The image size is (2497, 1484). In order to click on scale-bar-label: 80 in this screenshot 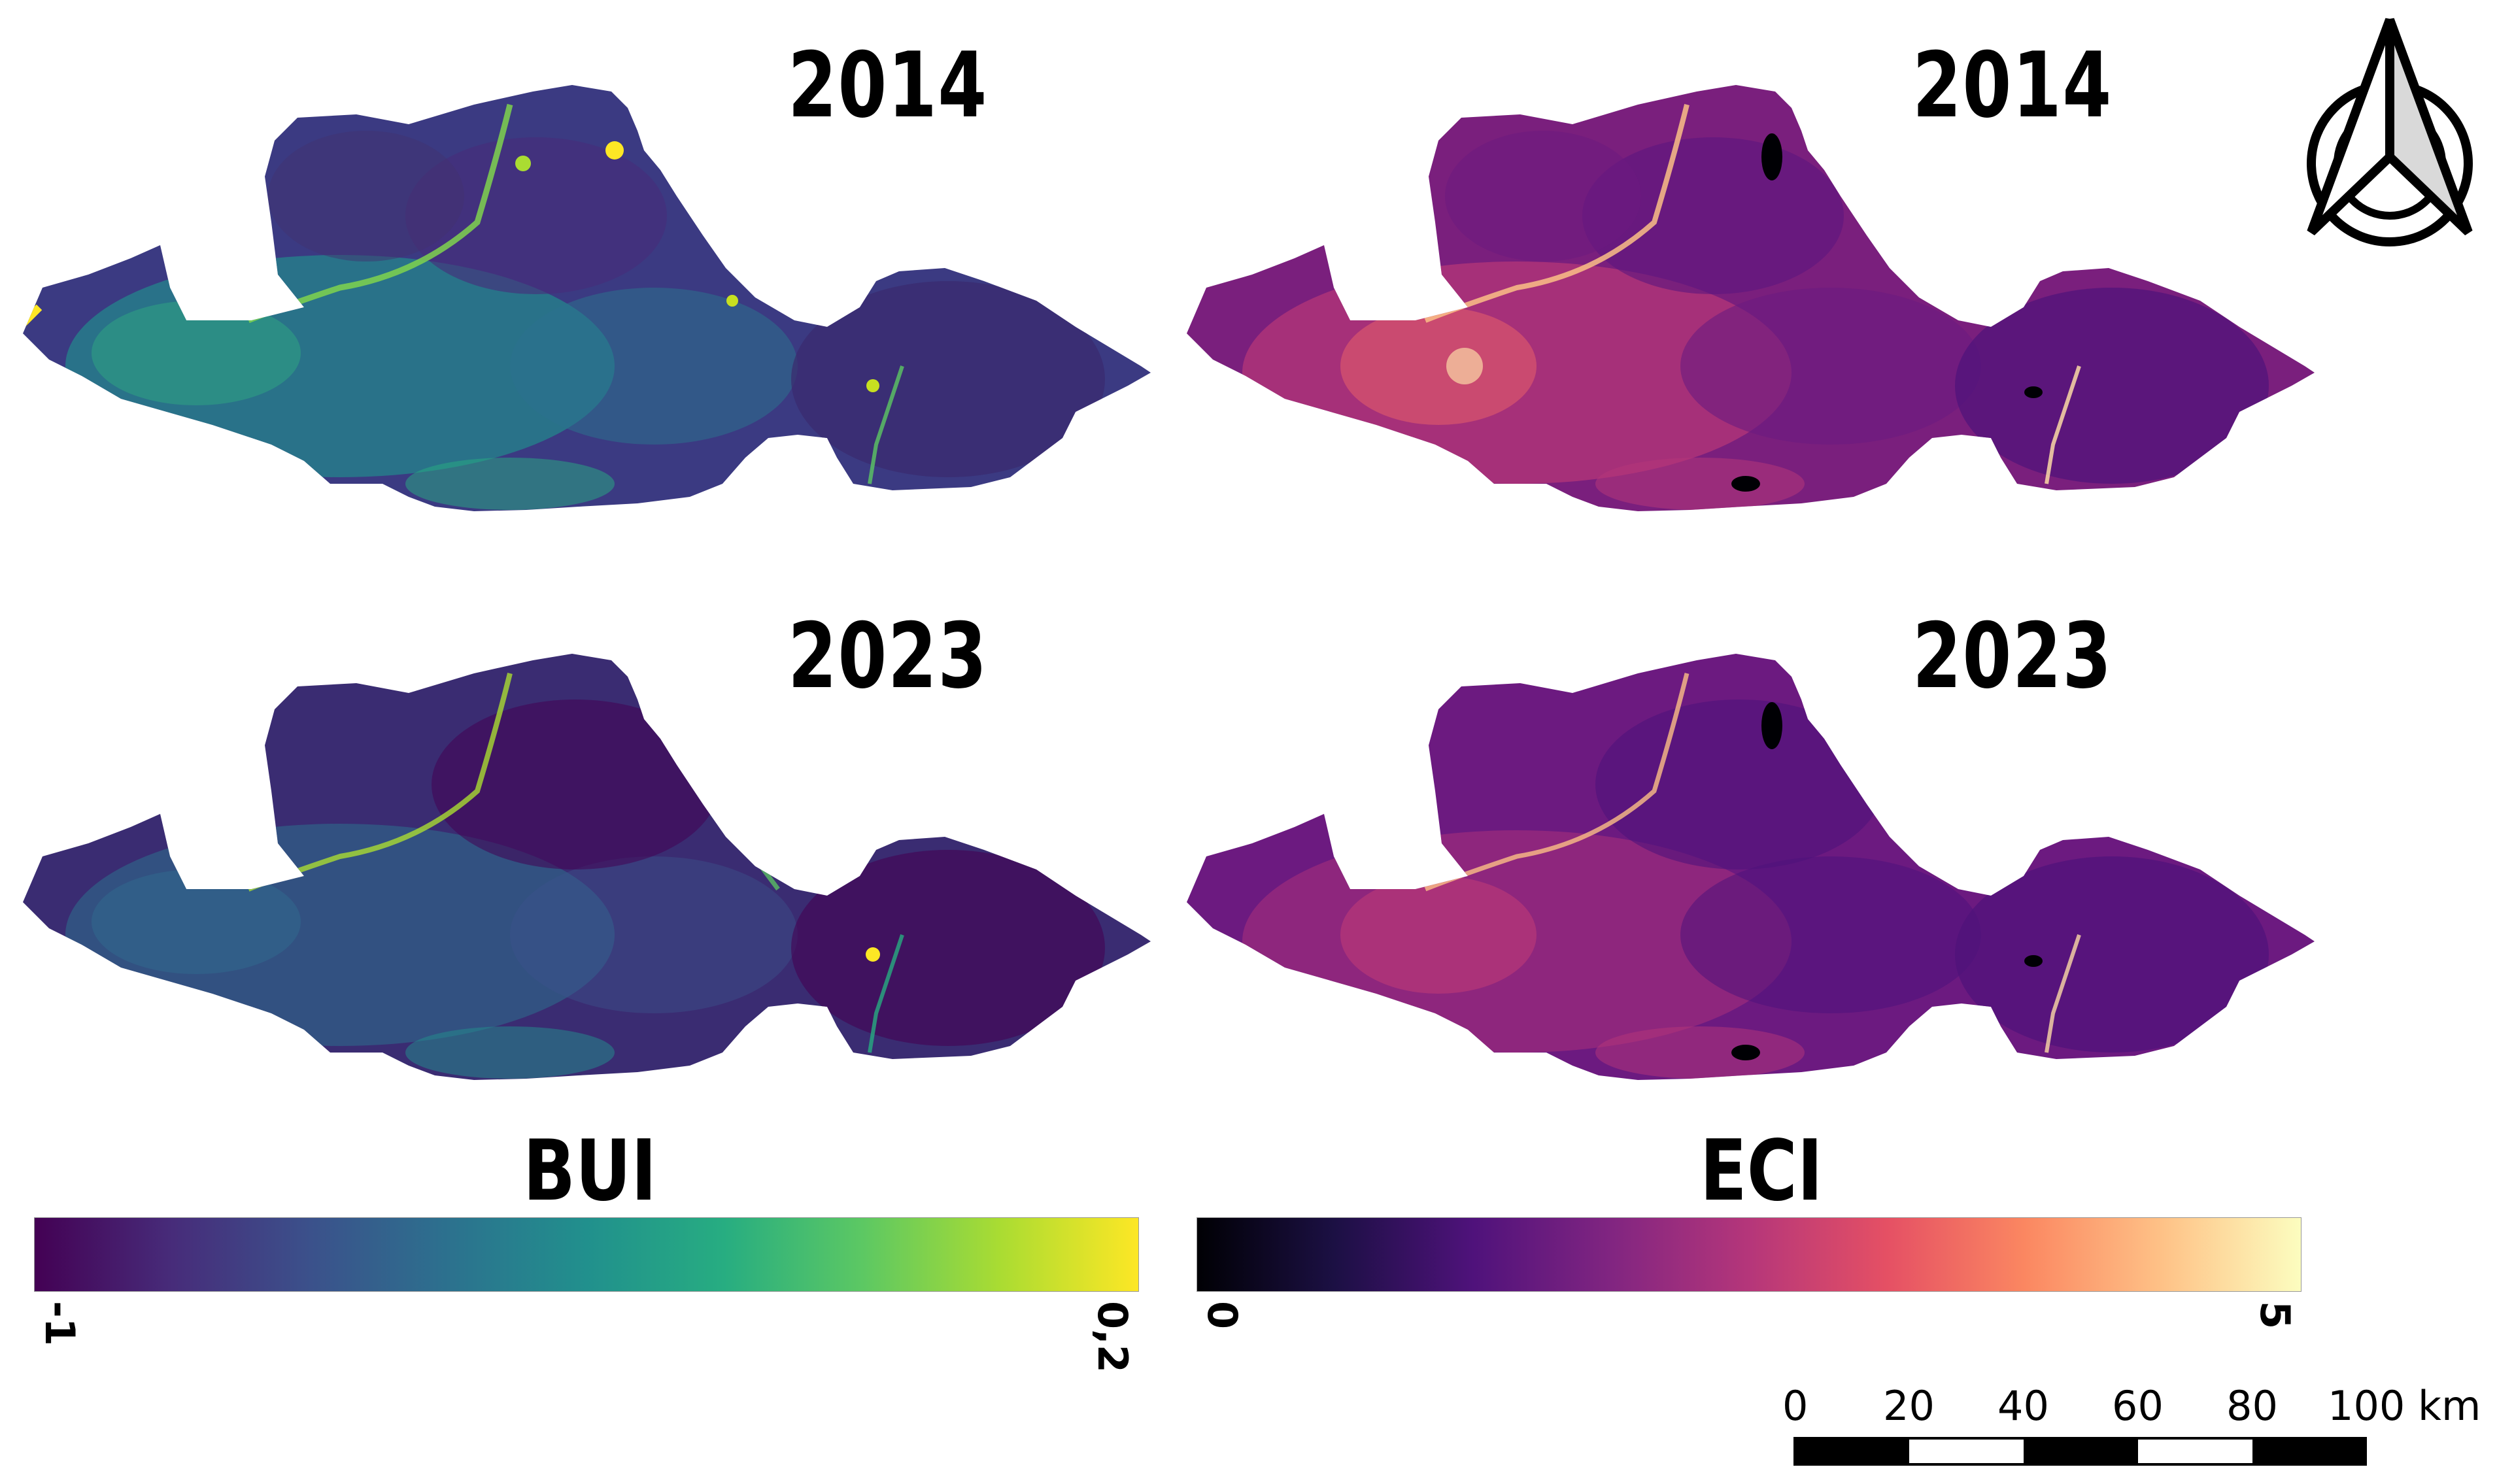, I will do `click(2252, 1406)`.